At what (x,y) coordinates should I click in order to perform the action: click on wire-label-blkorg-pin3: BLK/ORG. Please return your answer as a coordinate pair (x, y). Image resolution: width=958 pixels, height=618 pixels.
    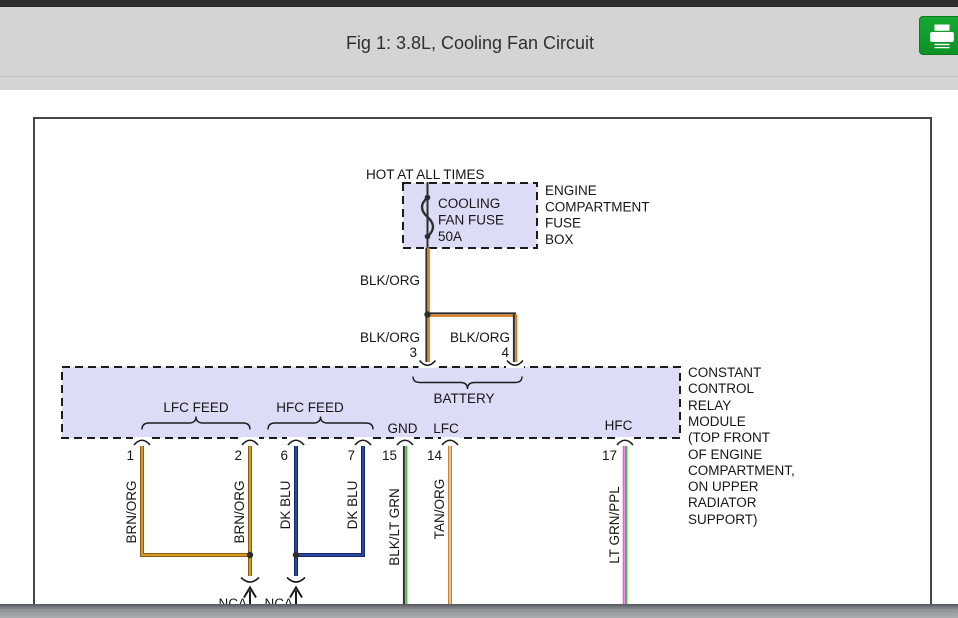
    Looking at the image, I should click on (390, 337).